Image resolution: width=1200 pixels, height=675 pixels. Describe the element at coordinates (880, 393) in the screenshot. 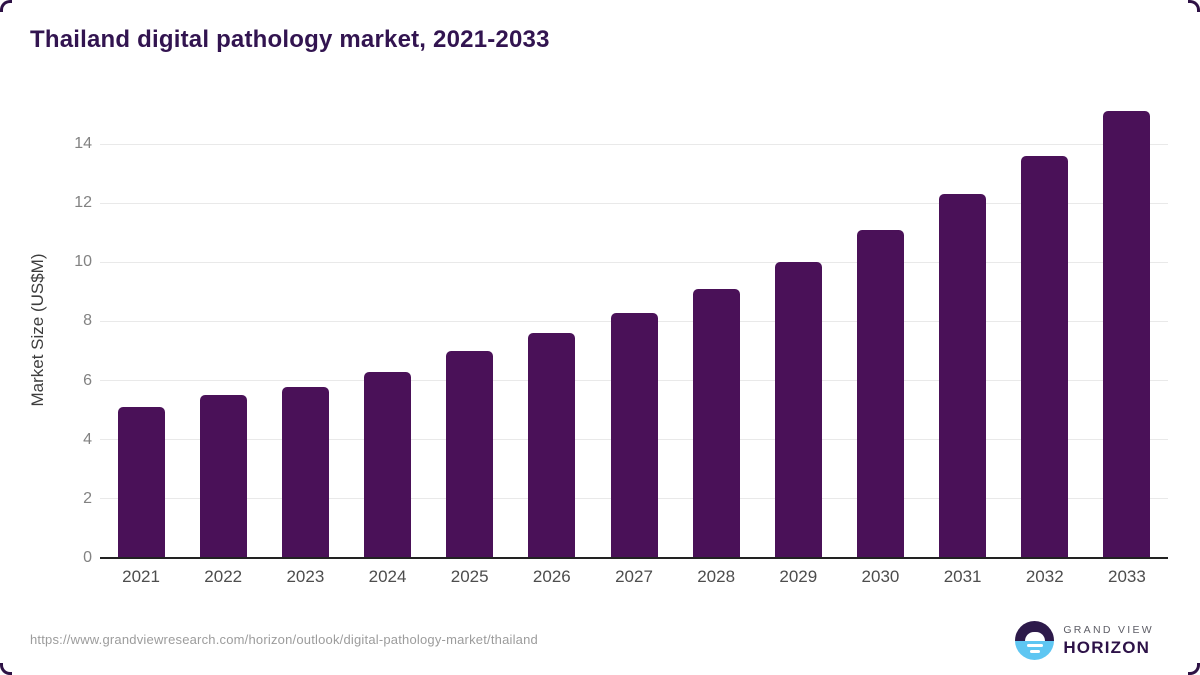

I see `bar-2030` at that location.